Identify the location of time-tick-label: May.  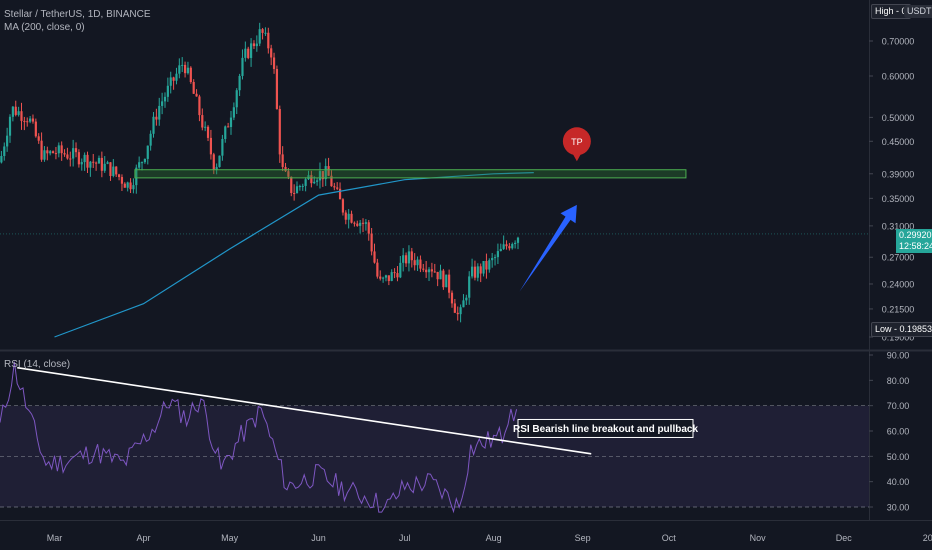
(230, 538).